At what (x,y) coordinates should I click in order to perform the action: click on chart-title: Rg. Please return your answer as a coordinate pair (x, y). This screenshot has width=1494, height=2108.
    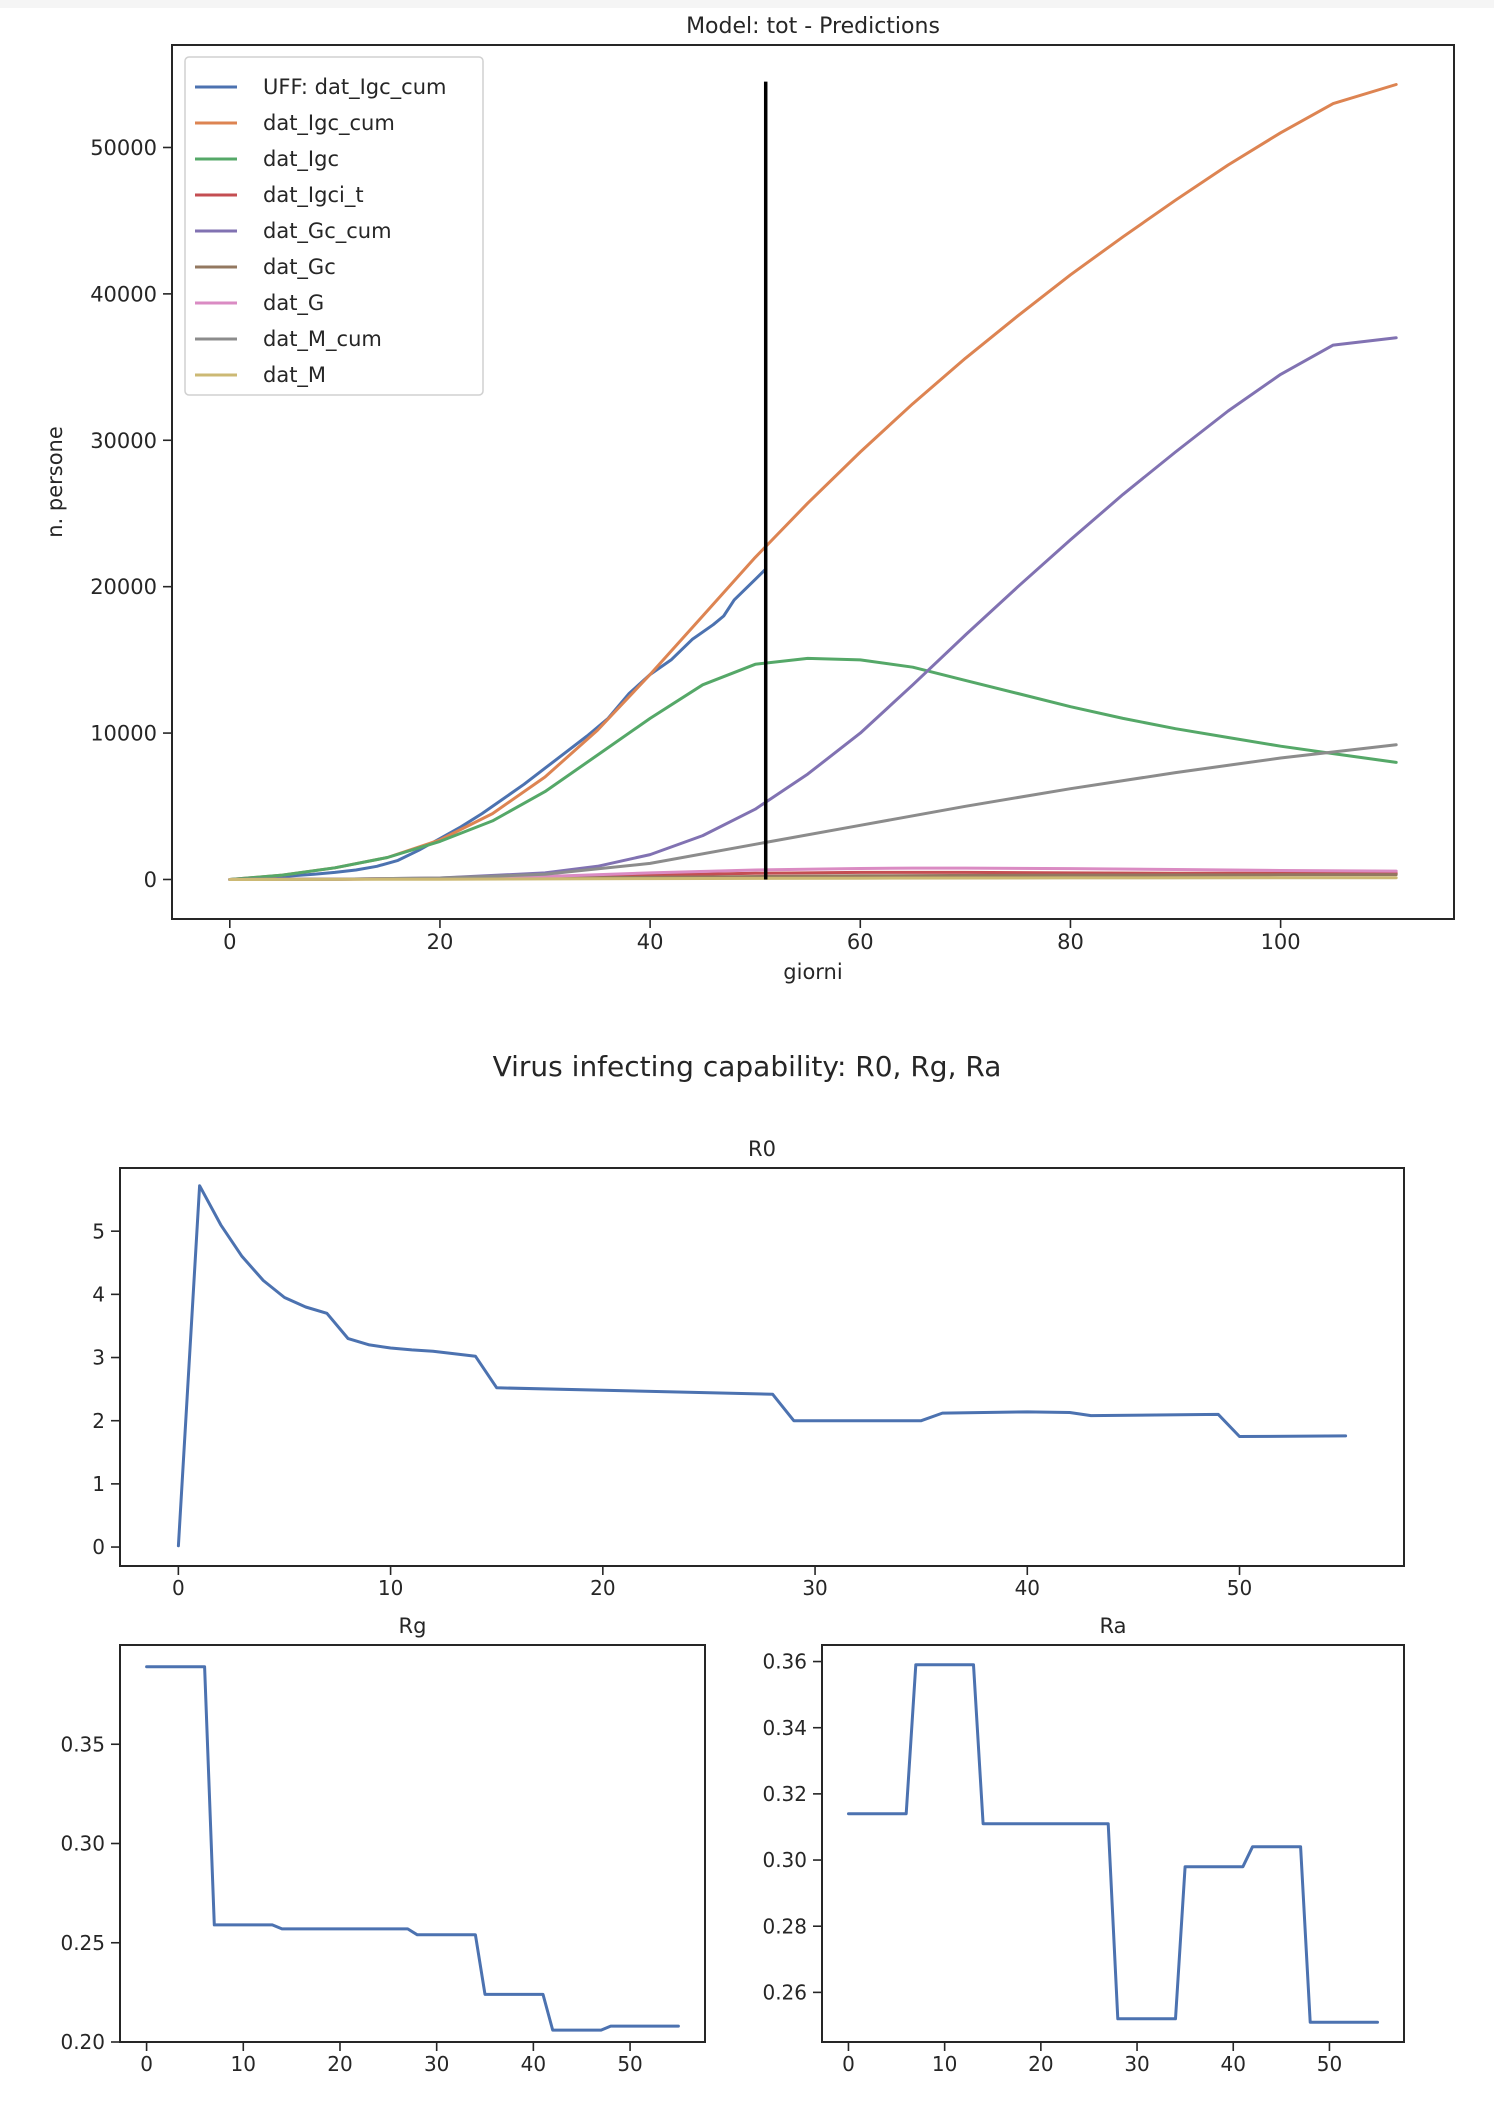
    Looking at the image, I should click on (413, 1626).